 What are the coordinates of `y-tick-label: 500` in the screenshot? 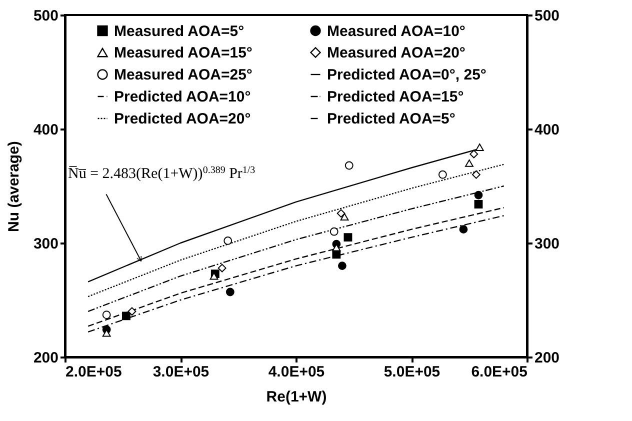 It's located at (45, 16).